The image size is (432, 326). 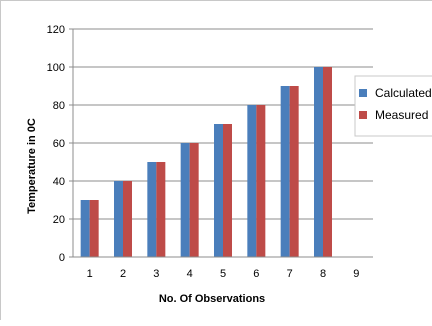 I want to click on x-axis-label: No. Of Observations, so click(x=212, y=299).